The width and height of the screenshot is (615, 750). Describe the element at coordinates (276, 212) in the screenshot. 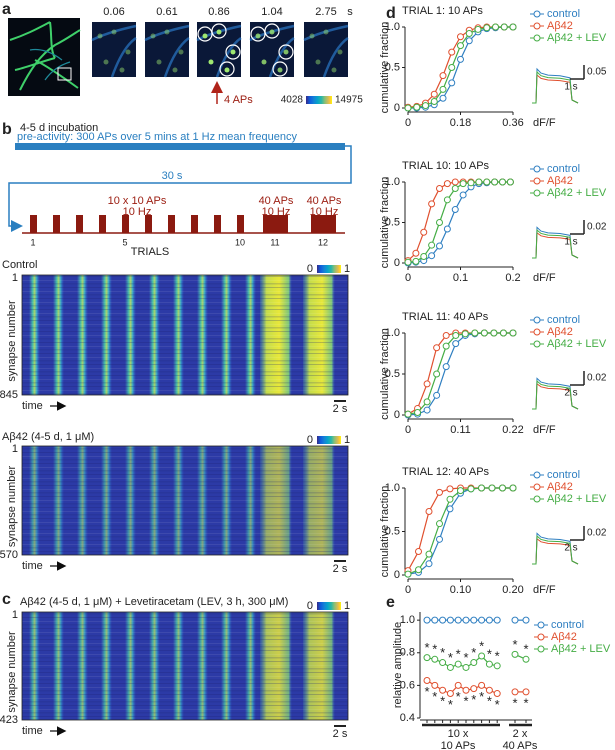

I see `protocol-label: 10 Hz` at that location.